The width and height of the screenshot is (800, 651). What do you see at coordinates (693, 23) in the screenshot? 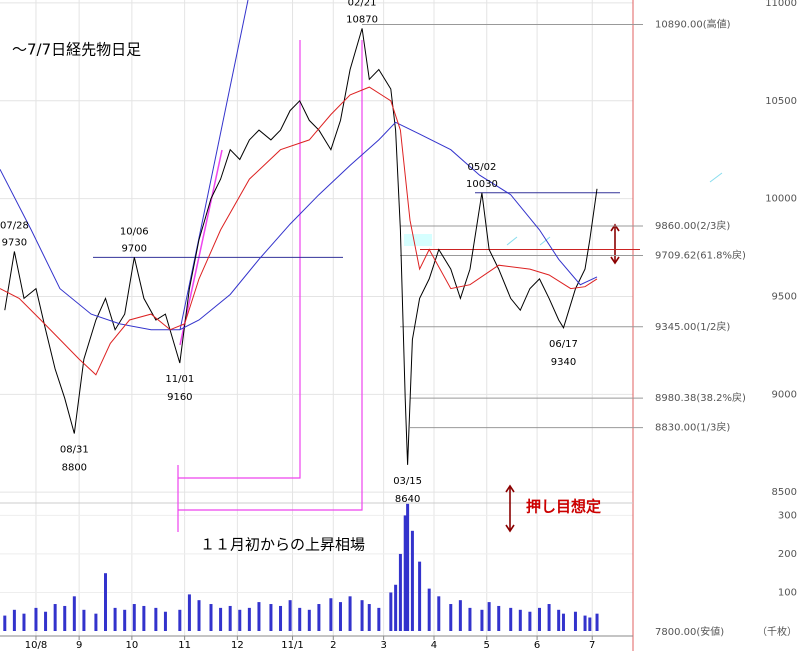
I see `level-label: 10890.00(高値)` at bounding box center [693, 23].